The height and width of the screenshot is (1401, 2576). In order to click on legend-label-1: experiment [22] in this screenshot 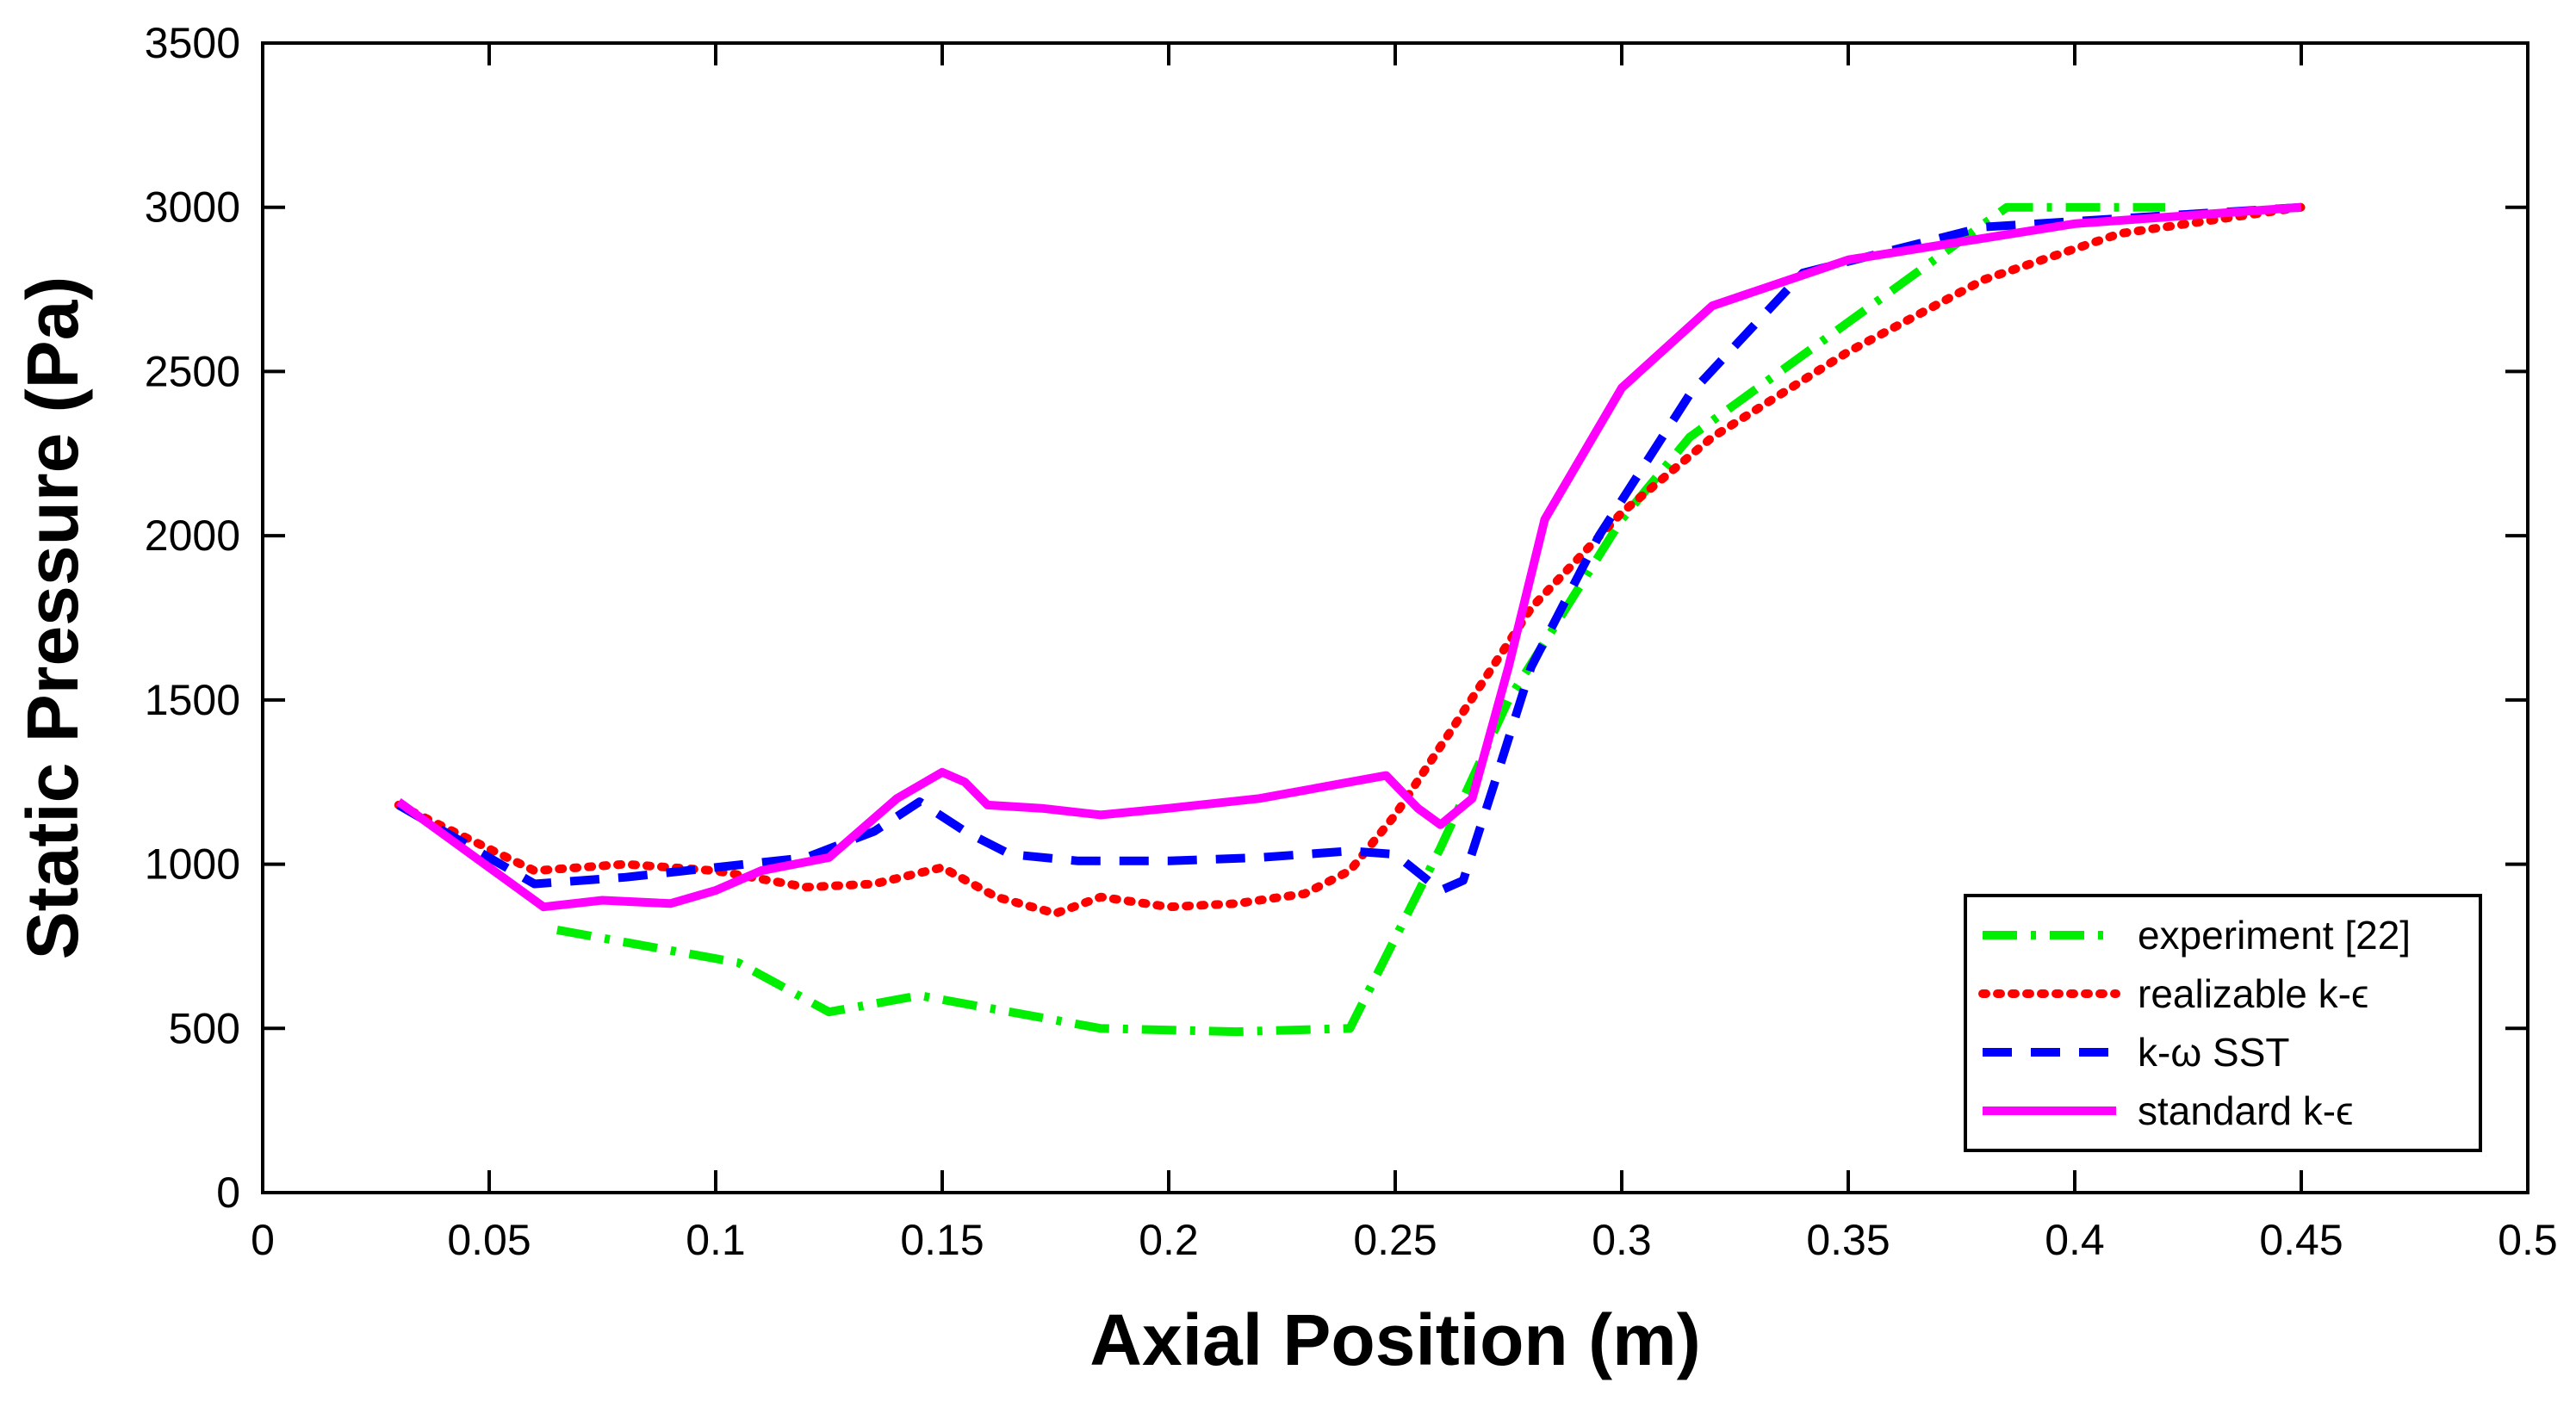, I will do `click(2274, 935)`.